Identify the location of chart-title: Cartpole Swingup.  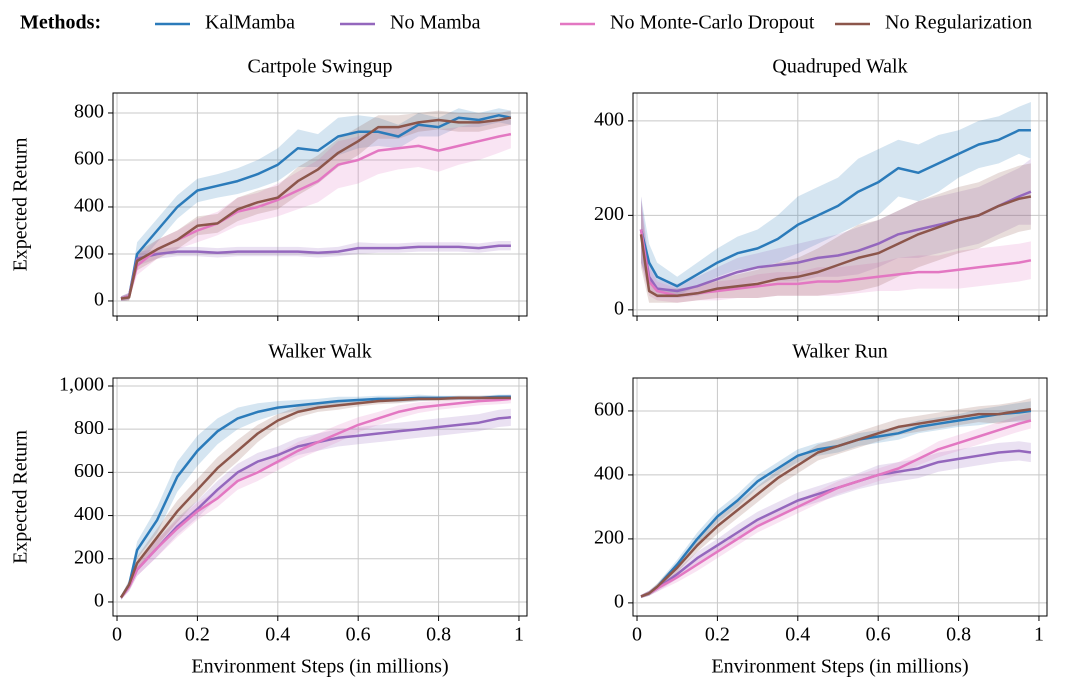
(320, 67).